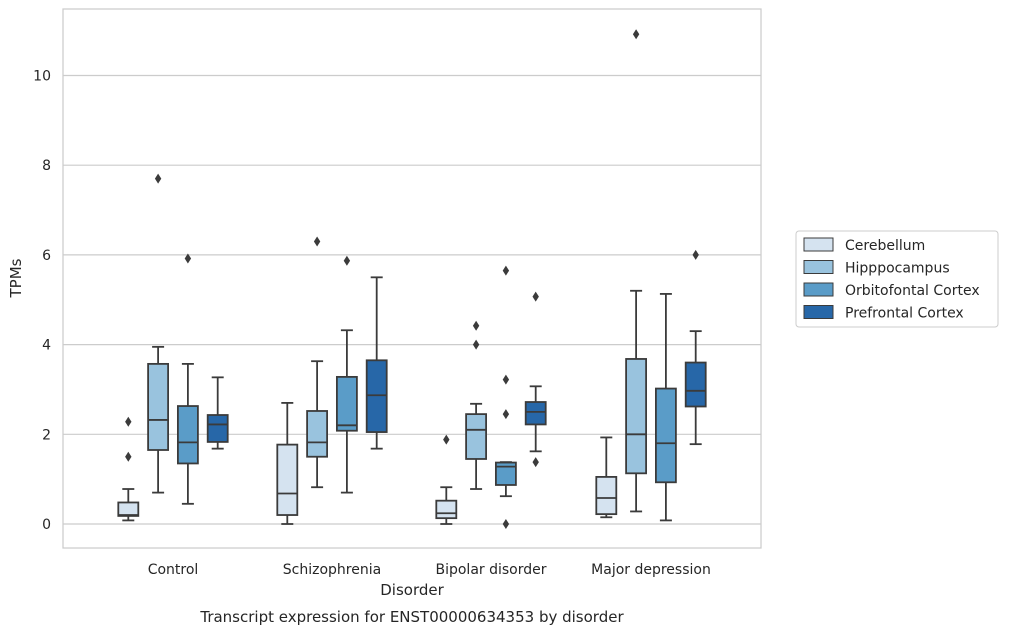 This screenshot has height=638, width=1009. Describe the element at coordinates (46, 166) in the screenshot. I see `y-tick-label: 8` at that location.